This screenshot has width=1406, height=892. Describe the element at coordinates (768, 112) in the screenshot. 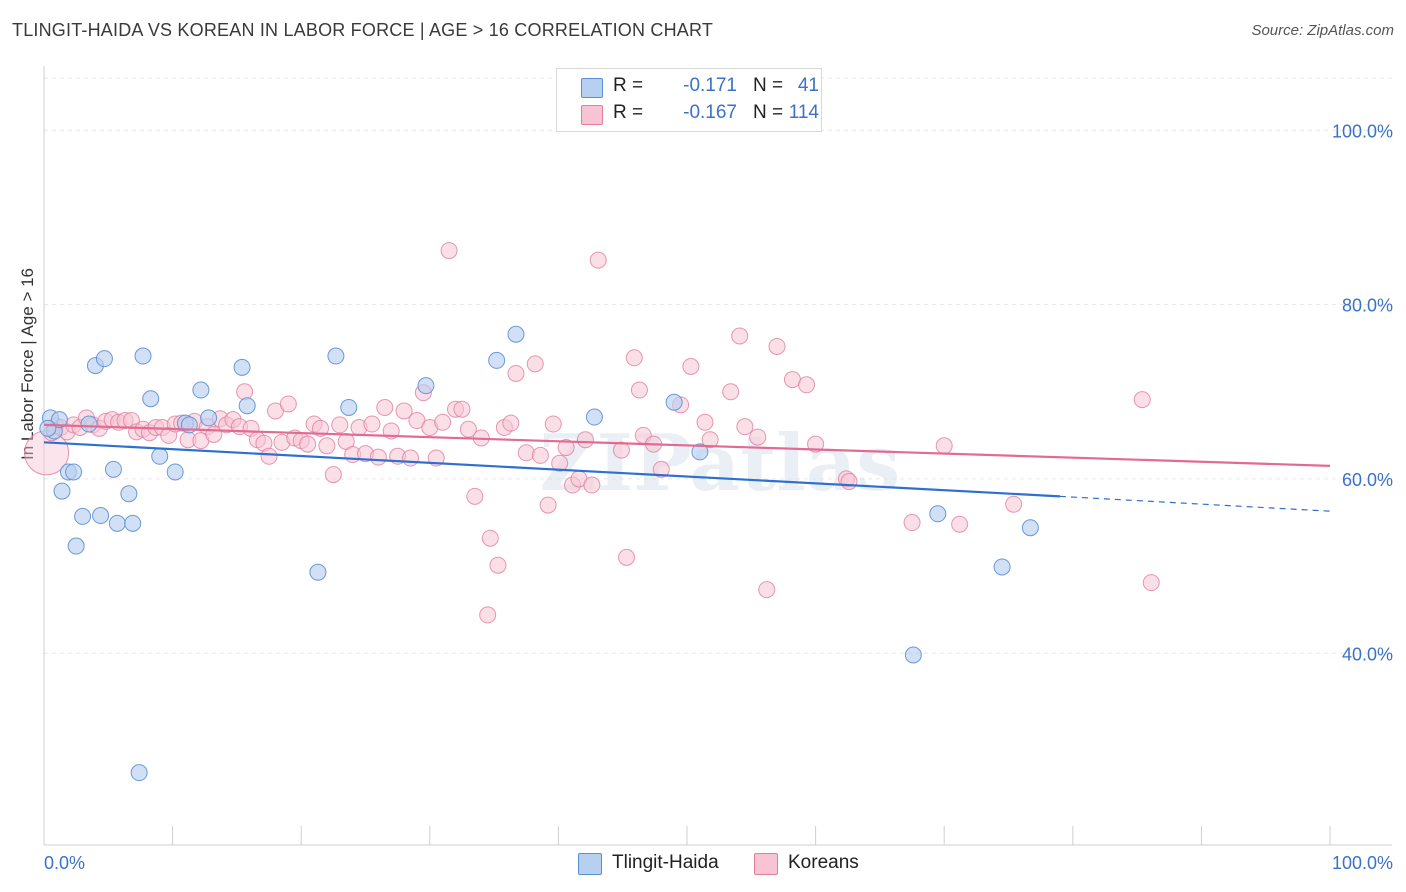

I see `legend-n-label: N =` at that location.